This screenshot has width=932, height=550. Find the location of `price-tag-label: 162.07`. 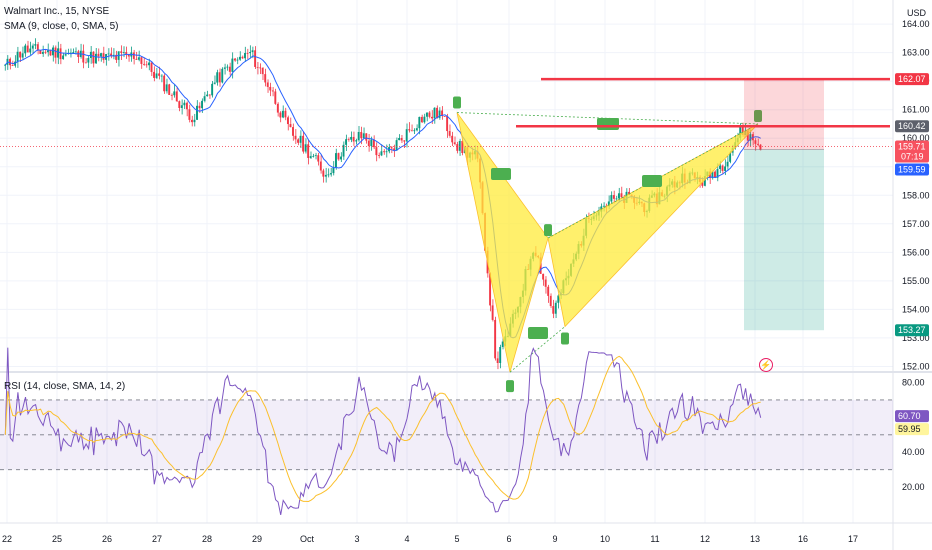

price-tag-label: 162.07 is located at coordinates (912, 79).